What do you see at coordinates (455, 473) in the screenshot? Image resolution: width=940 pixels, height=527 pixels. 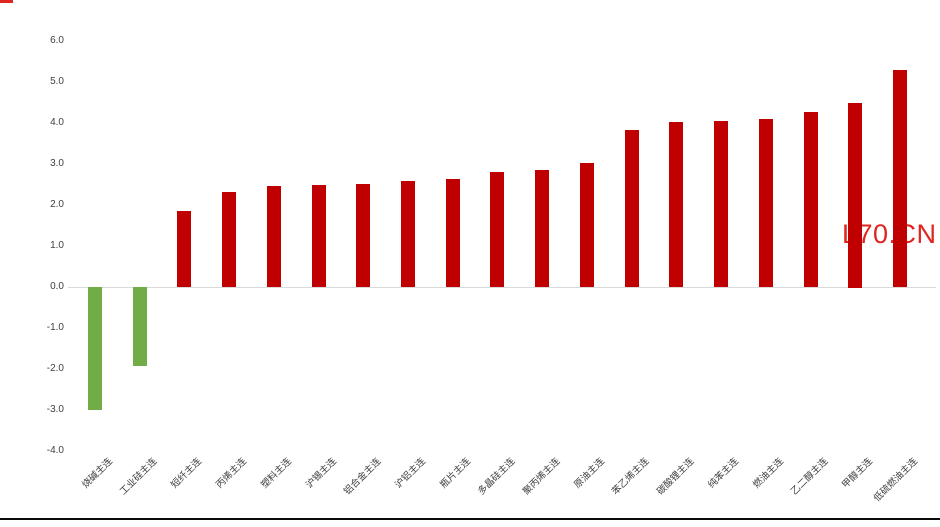 I see `x-axis-label-8: 瓶片主连` at bounding box center [455, 473].